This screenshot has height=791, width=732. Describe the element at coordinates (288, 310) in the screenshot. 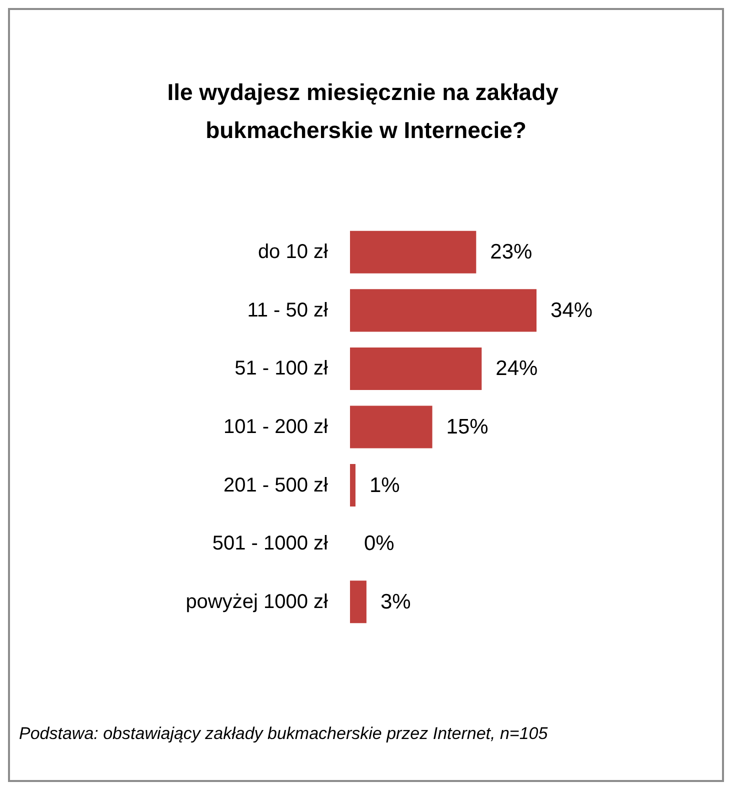

I see `y-tick-label: 11 - 50 zł` at that location.